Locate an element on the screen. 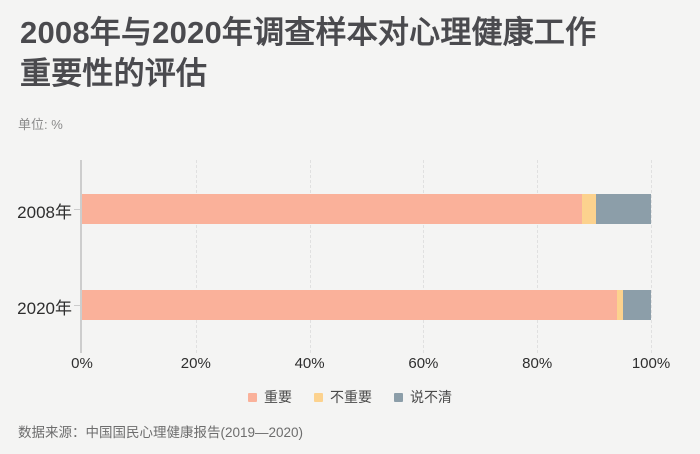  legend-item-不重要: 不重要 is located at coordinates (343, 397).